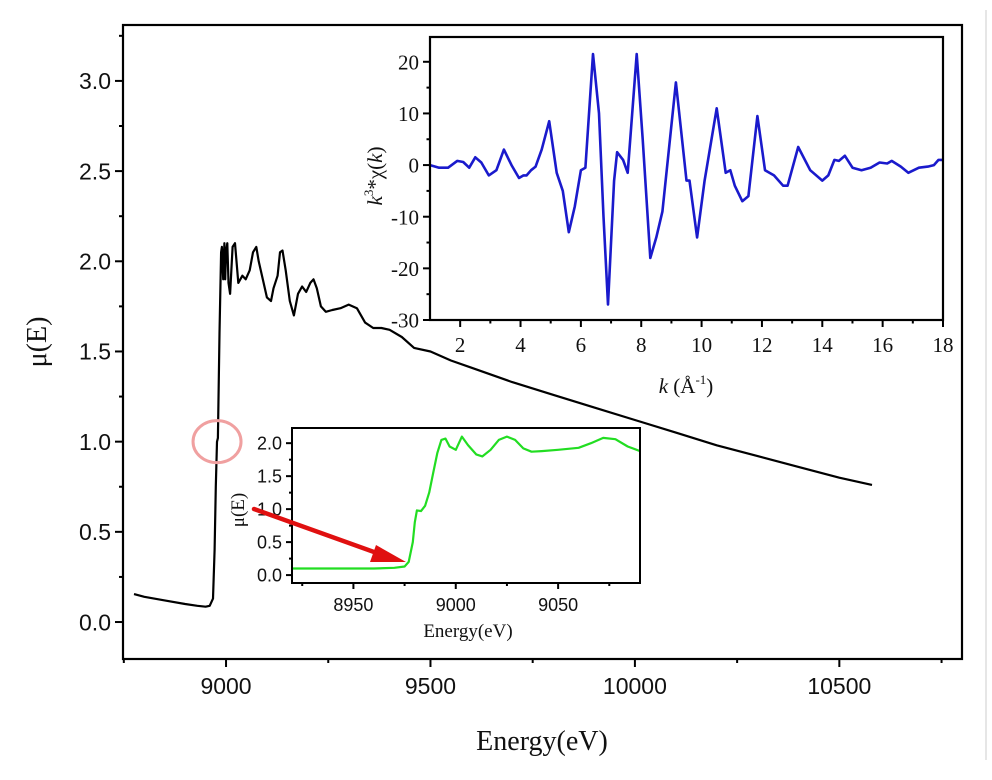  Describe the element at coordinates (375, 158) in the screenshot. I see `exafs-ylabel-var2: k` at that location.